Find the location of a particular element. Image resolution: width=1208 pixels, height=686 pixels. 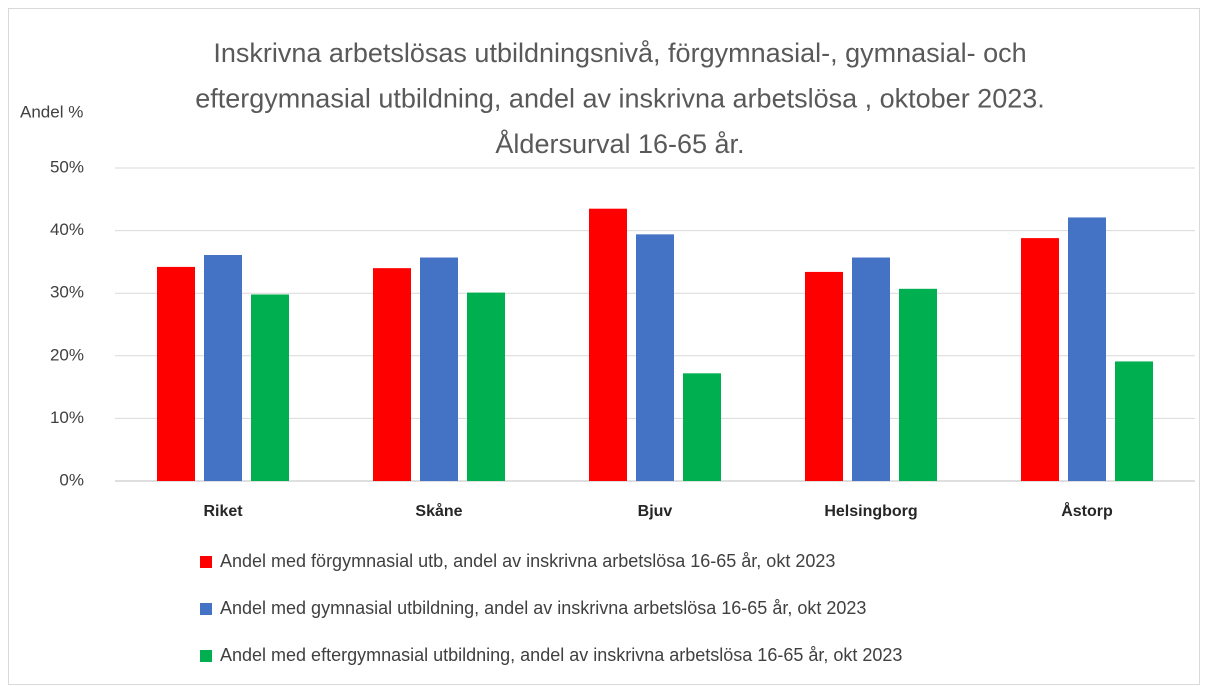

x-tick-label: Åstorp is located at coordinates (1087, 510).